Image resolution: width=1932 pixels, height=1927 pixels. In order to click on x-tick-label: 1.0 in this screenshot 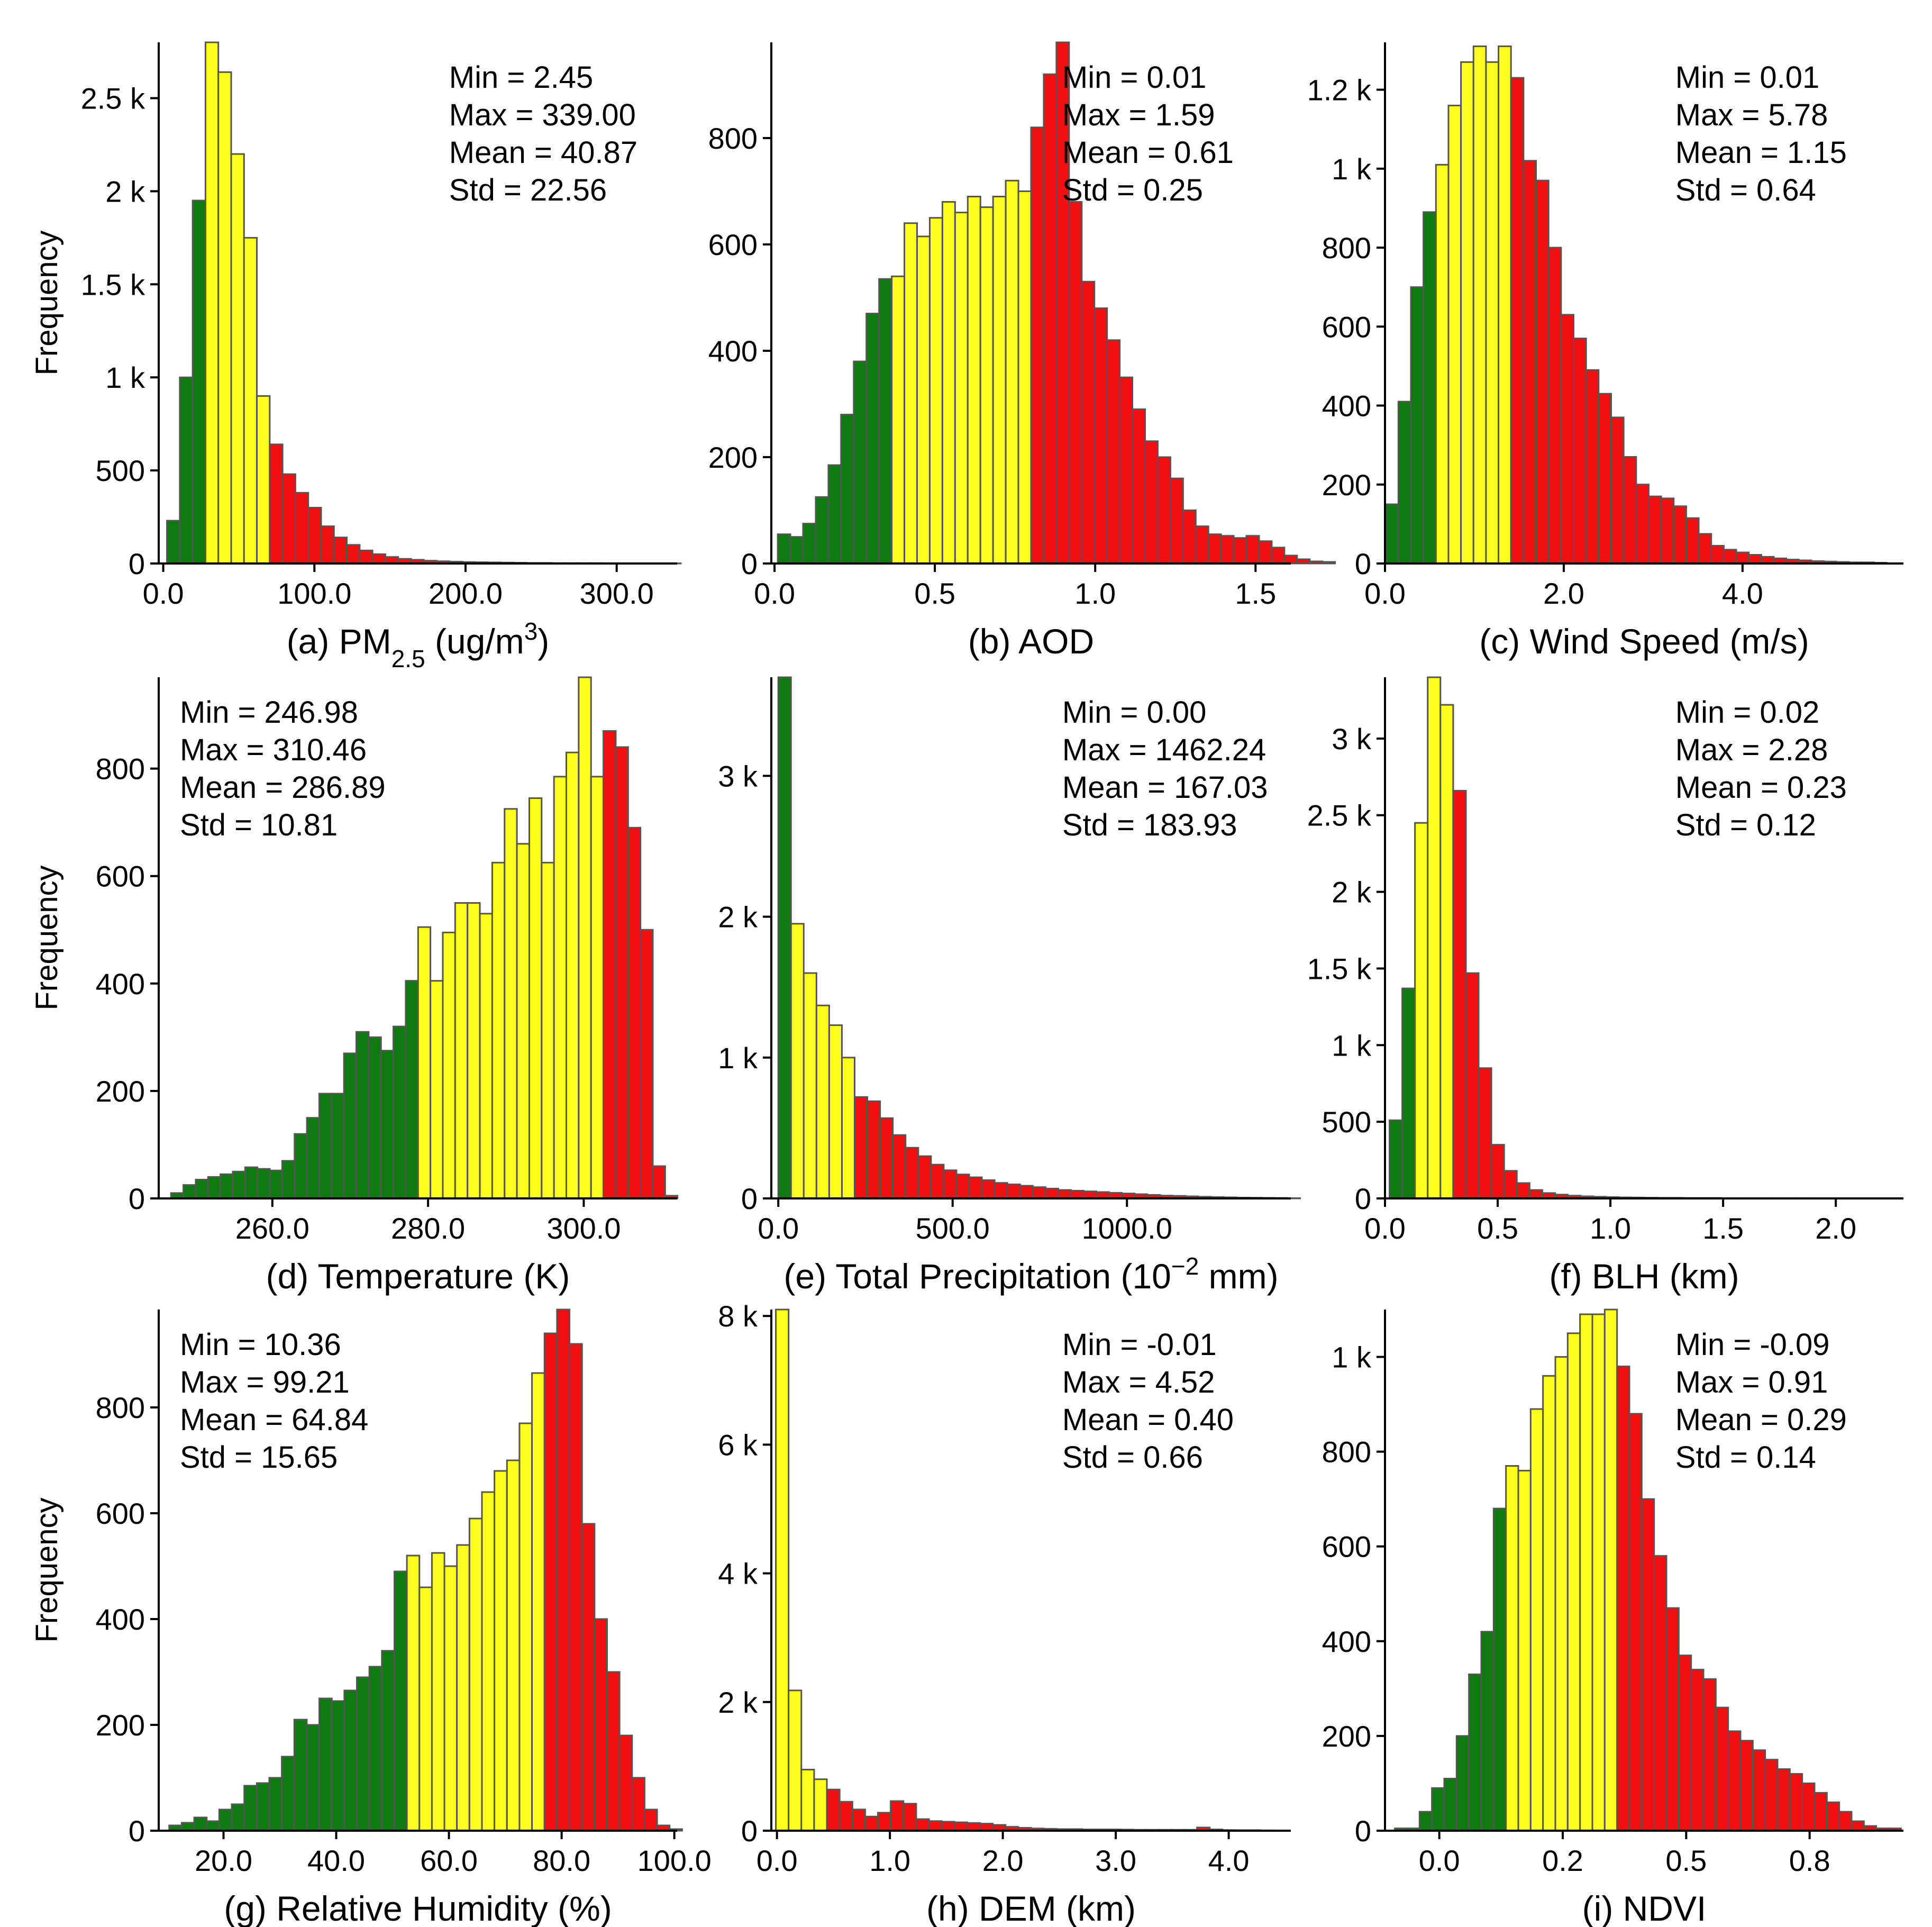, I will do `click(1610, 1228)`.